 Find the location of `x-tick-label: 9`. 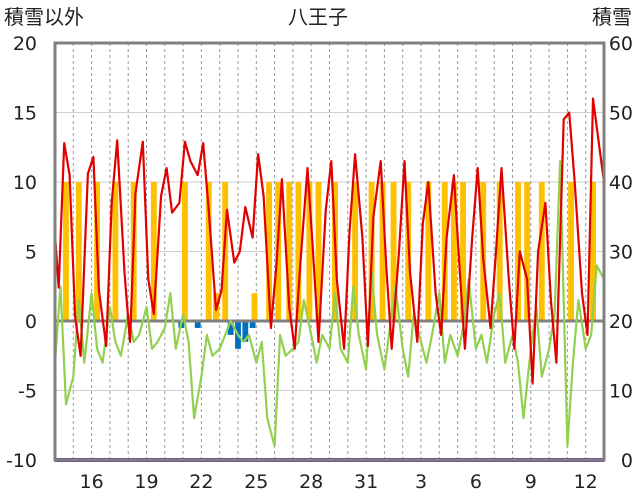

x-tick-label: 9 is located at coordinates (531, 482).